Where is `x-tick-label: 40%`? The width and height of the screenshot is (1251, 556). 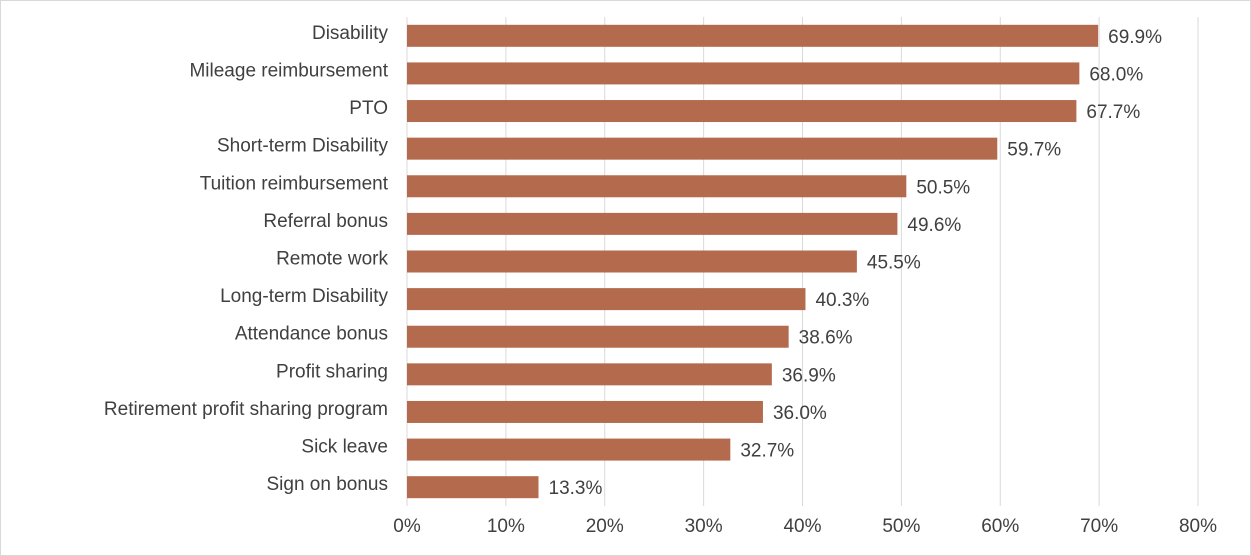
x-tick-label: 40% is located at coordinates (802, 526).